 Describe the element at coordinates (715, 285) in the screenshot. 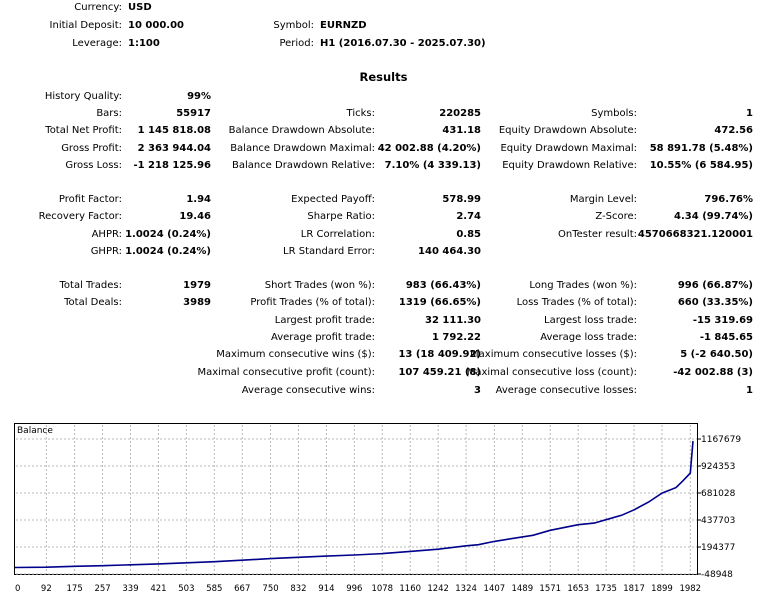

I see `long-trades-value: 996 (66.87%)` at that location.